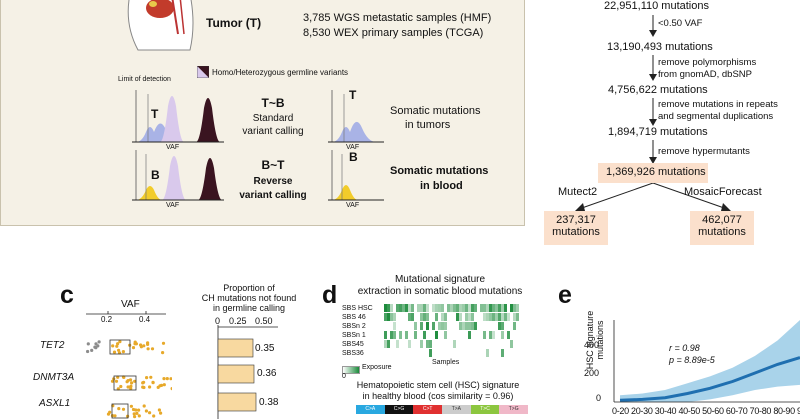 The height and width of the screenshot is (419, 800). What do you see at coordinates (353, 353) in the screenshot?
I see `sig-label-36: SBS36` at bounding box center [353, 353].